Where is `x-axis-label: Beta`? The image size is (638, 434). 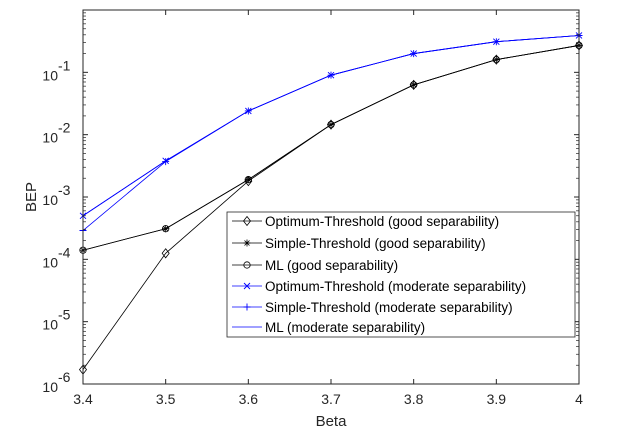
x-axis-label: Beta is located at coordinates (332, 421).